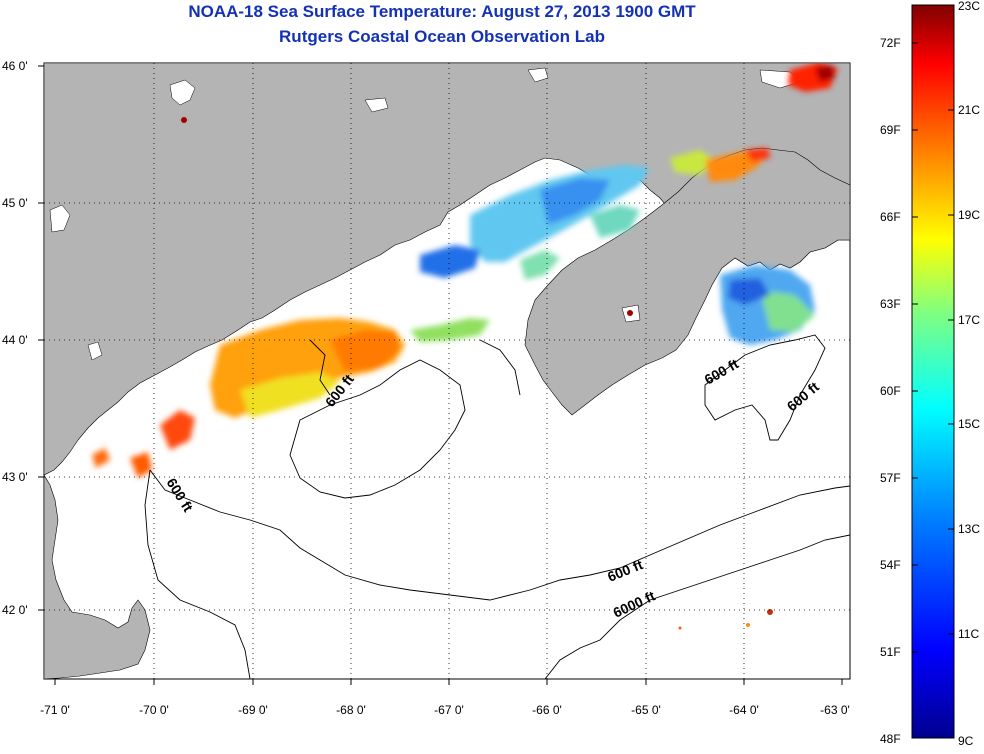  Describe the element at coordinates (890, 739) in the screenshot. I see `cbar-f-label: 48F` at that location.